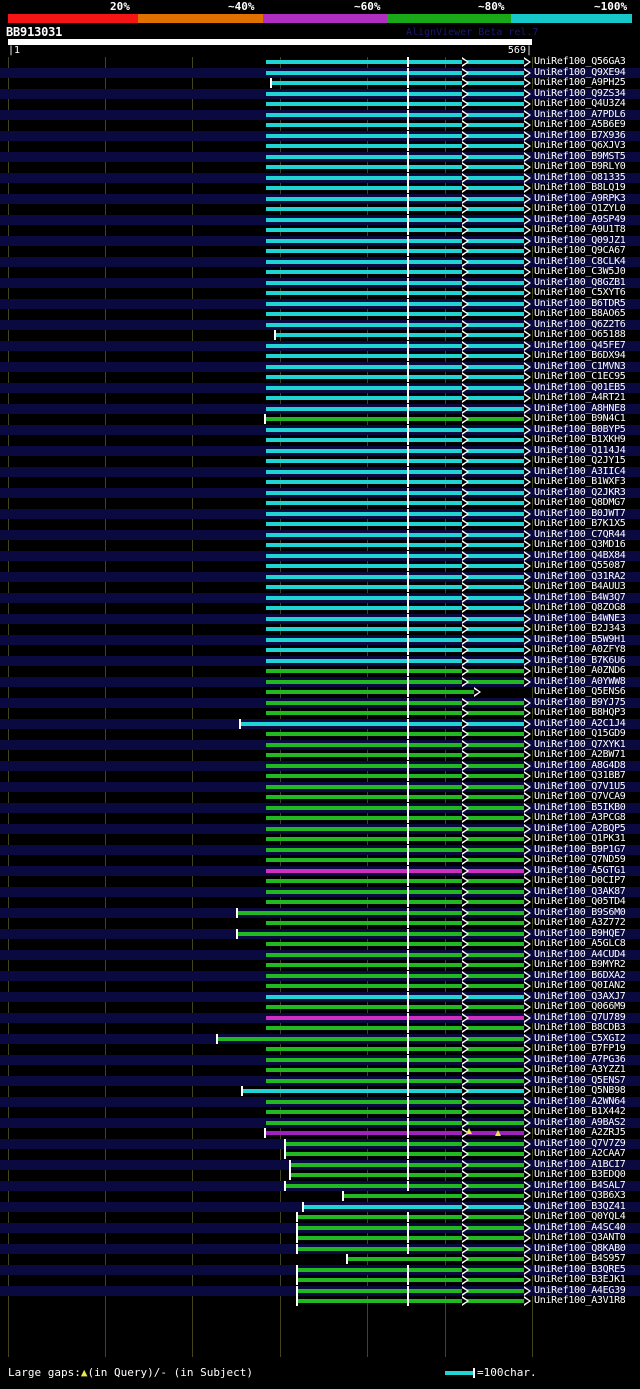  I want to click on alignment-row: UniRef100_B5W9H1, so click(320, 640).